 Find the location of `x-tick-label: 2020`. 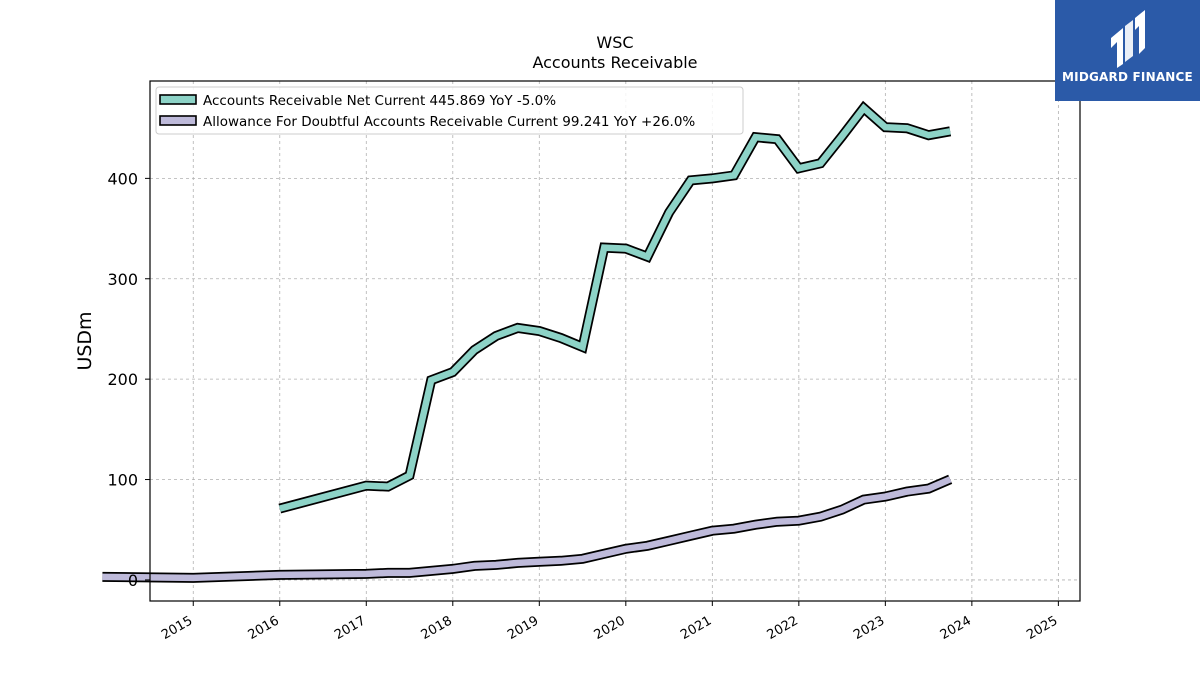

x-tick-label: 2020 is located at coordinates (610, 628).